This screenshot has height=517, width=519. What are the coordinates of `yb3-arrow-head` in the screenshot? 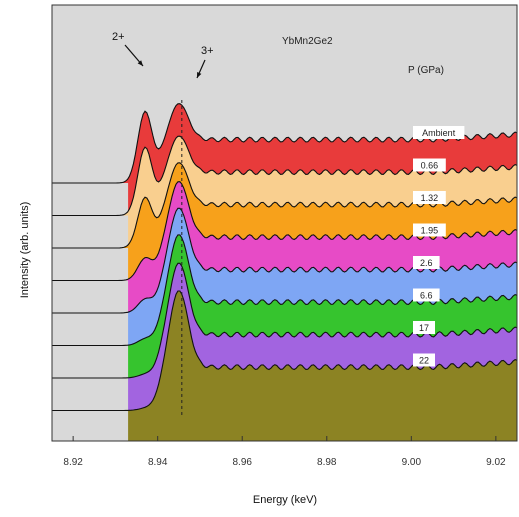 It's located at (199, 75).